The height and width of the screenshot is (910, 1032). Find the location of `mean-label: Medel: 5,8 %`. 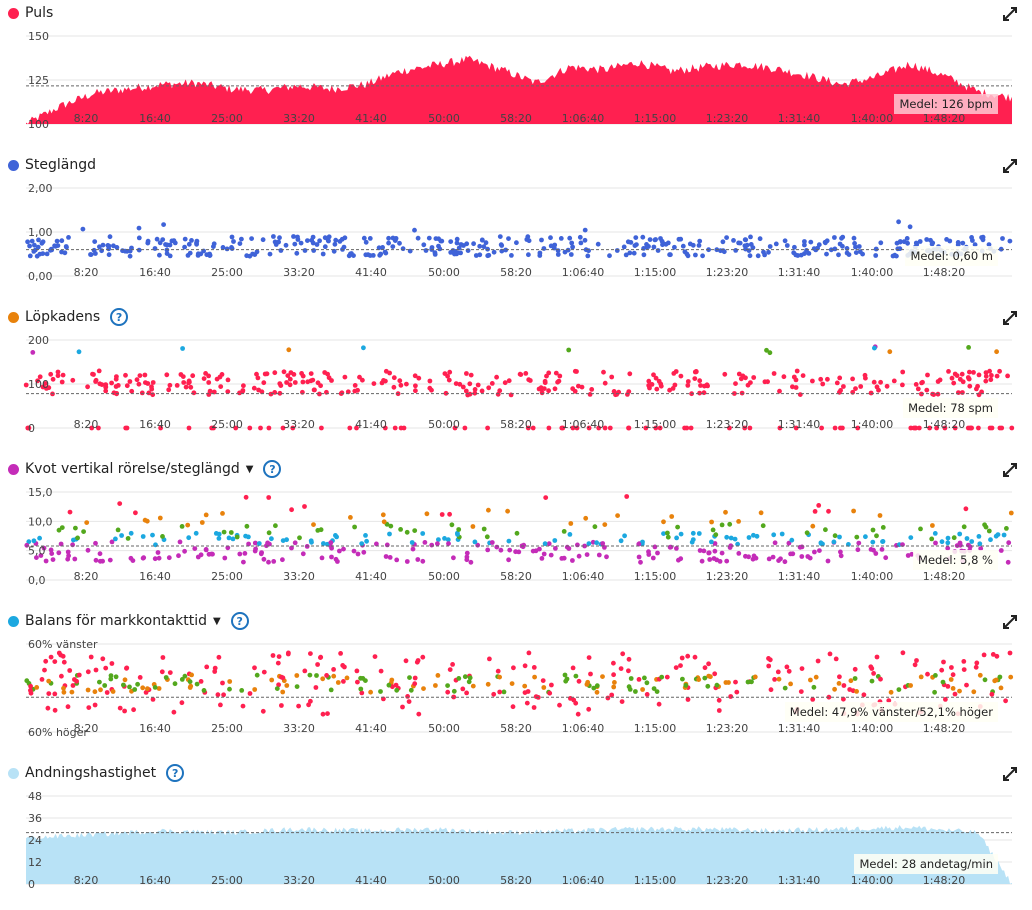

mean-label: Medel: 5,8 % is located at coordinates (955, 560).